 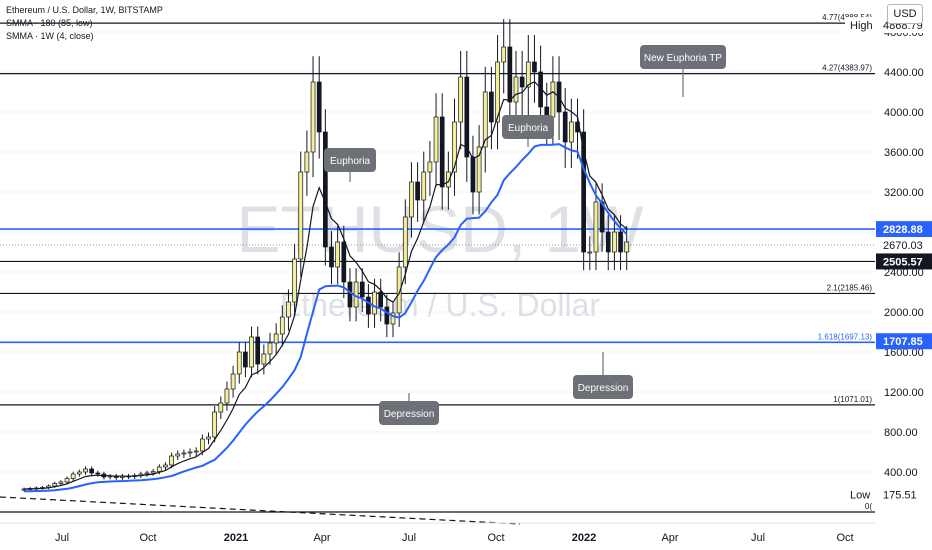 What do you see at coordinates (901, 433) in the screenshot?
I see `y-tick-label: 800.00` at bounding box center [901, 433].